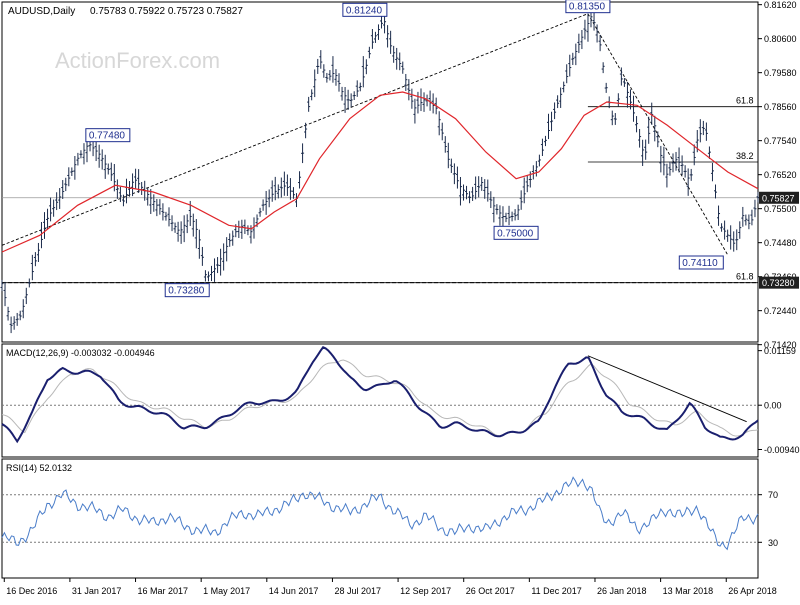 This screenshot has height=605, width=800. What do you see at coordinates (39, 468) in the screenshot?
I see `rsi-label: RSI(14) 52.0132` at bounding box center [39, 468].